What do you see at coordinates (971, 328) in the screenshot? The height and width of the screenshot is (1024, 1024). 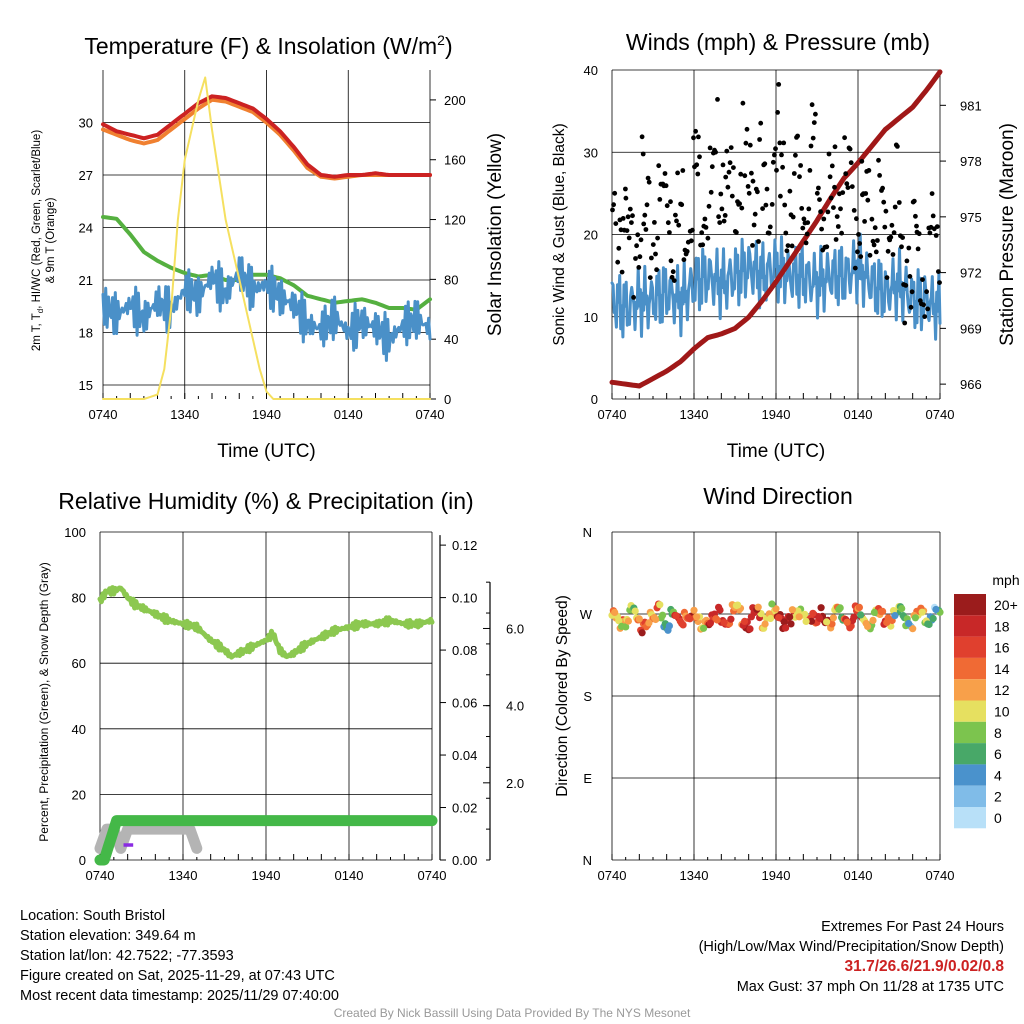 I see `winds-y2-tick-label: 969` at bounding box center [971, 328].